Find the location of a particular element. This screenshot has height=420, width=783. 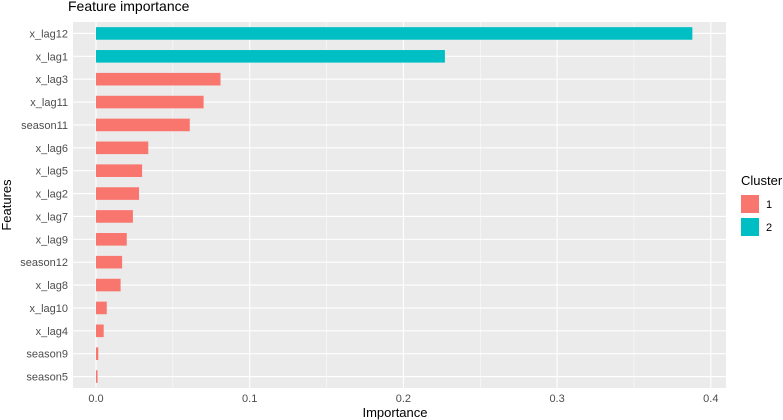

y-tick-label: season5 is located at coordinates (47, 378).